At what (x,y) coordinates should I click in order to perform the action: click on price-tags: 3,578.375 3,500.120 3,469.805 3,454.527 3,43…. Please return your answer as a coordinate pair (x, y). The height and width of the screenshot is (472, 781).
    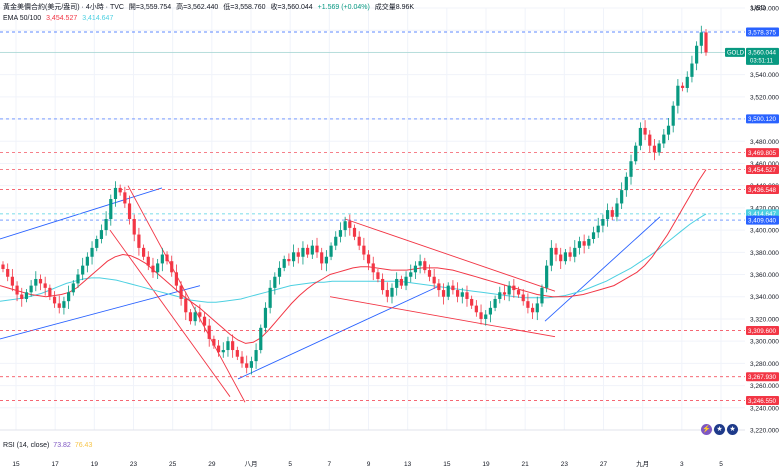
    Looking at the image, I should click on (752, 216).